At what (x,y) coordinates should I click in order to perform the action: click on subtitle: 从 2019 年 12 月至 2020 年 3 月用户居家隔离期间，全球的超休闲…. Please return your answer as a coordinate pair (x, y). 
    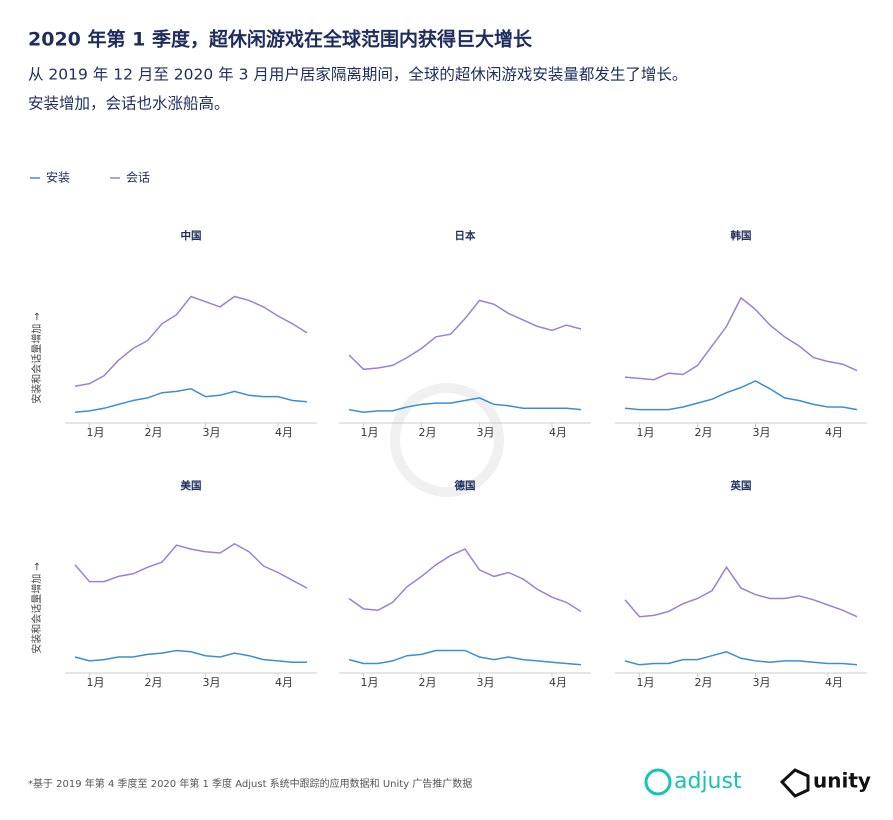
    Looking at the image, I should click on (357, 75).